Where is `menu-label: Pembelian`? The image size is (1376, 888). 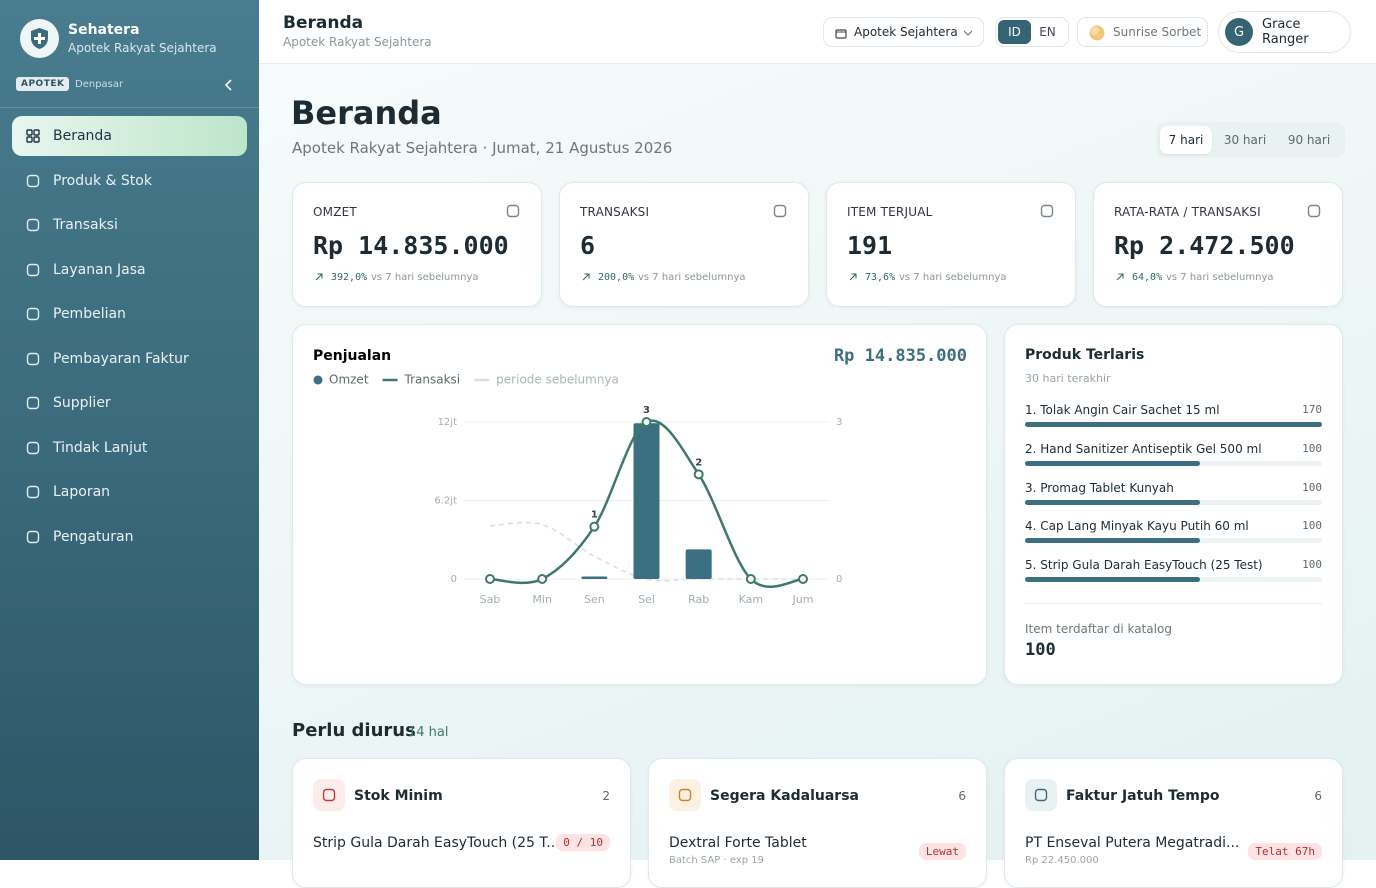
menu-label: Pembelian is located at coordinates (89, 314).